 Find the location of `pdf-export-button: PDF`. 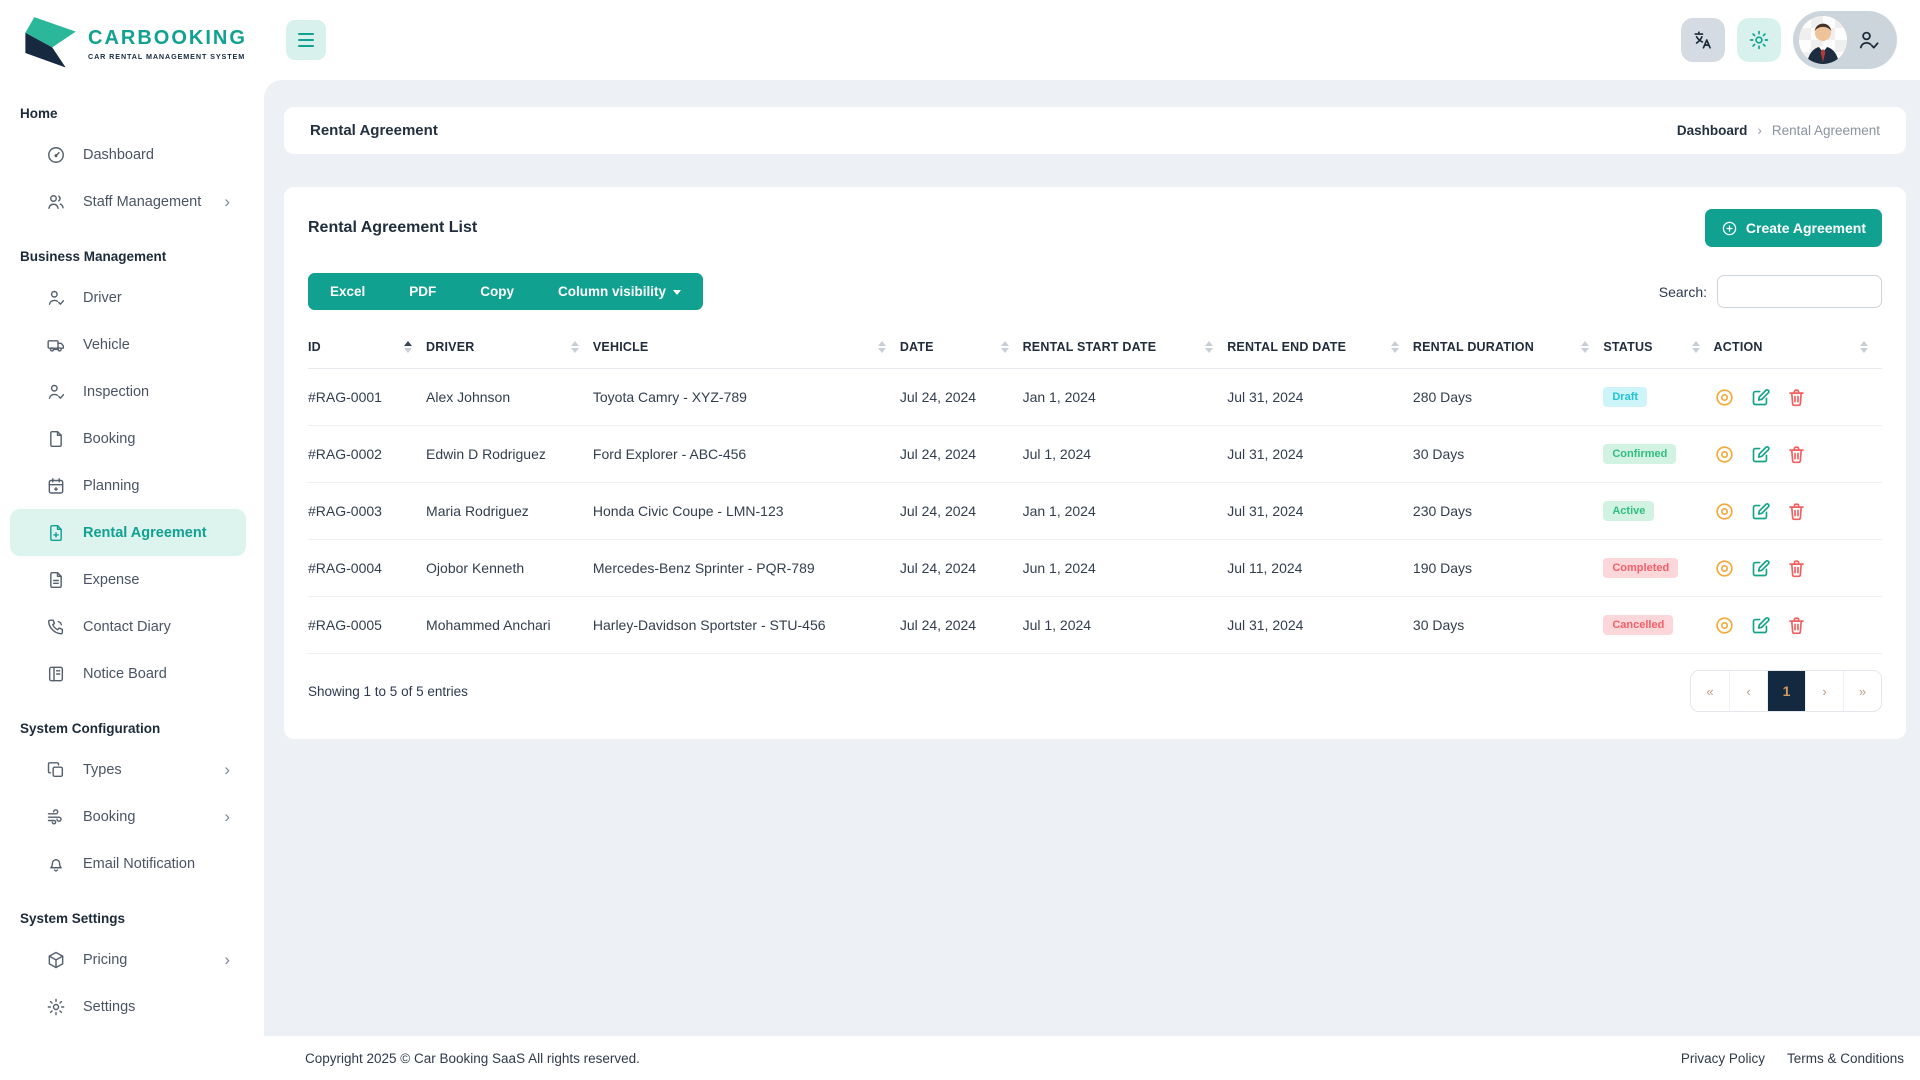

pdf-export-button: PDF is located at coordinates (423, 291).